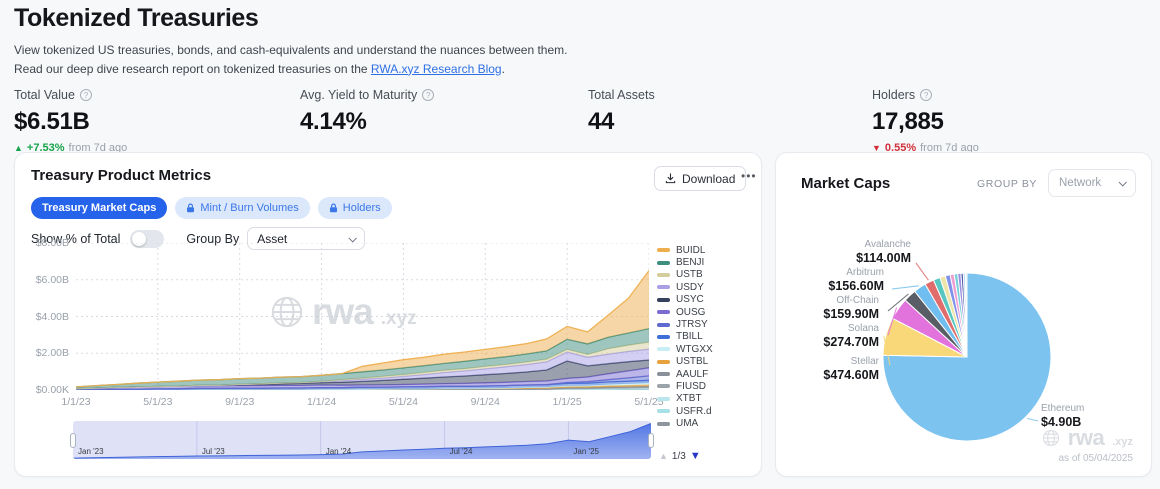  I want to click on stat-value: 4.14%, so click(333, 121).